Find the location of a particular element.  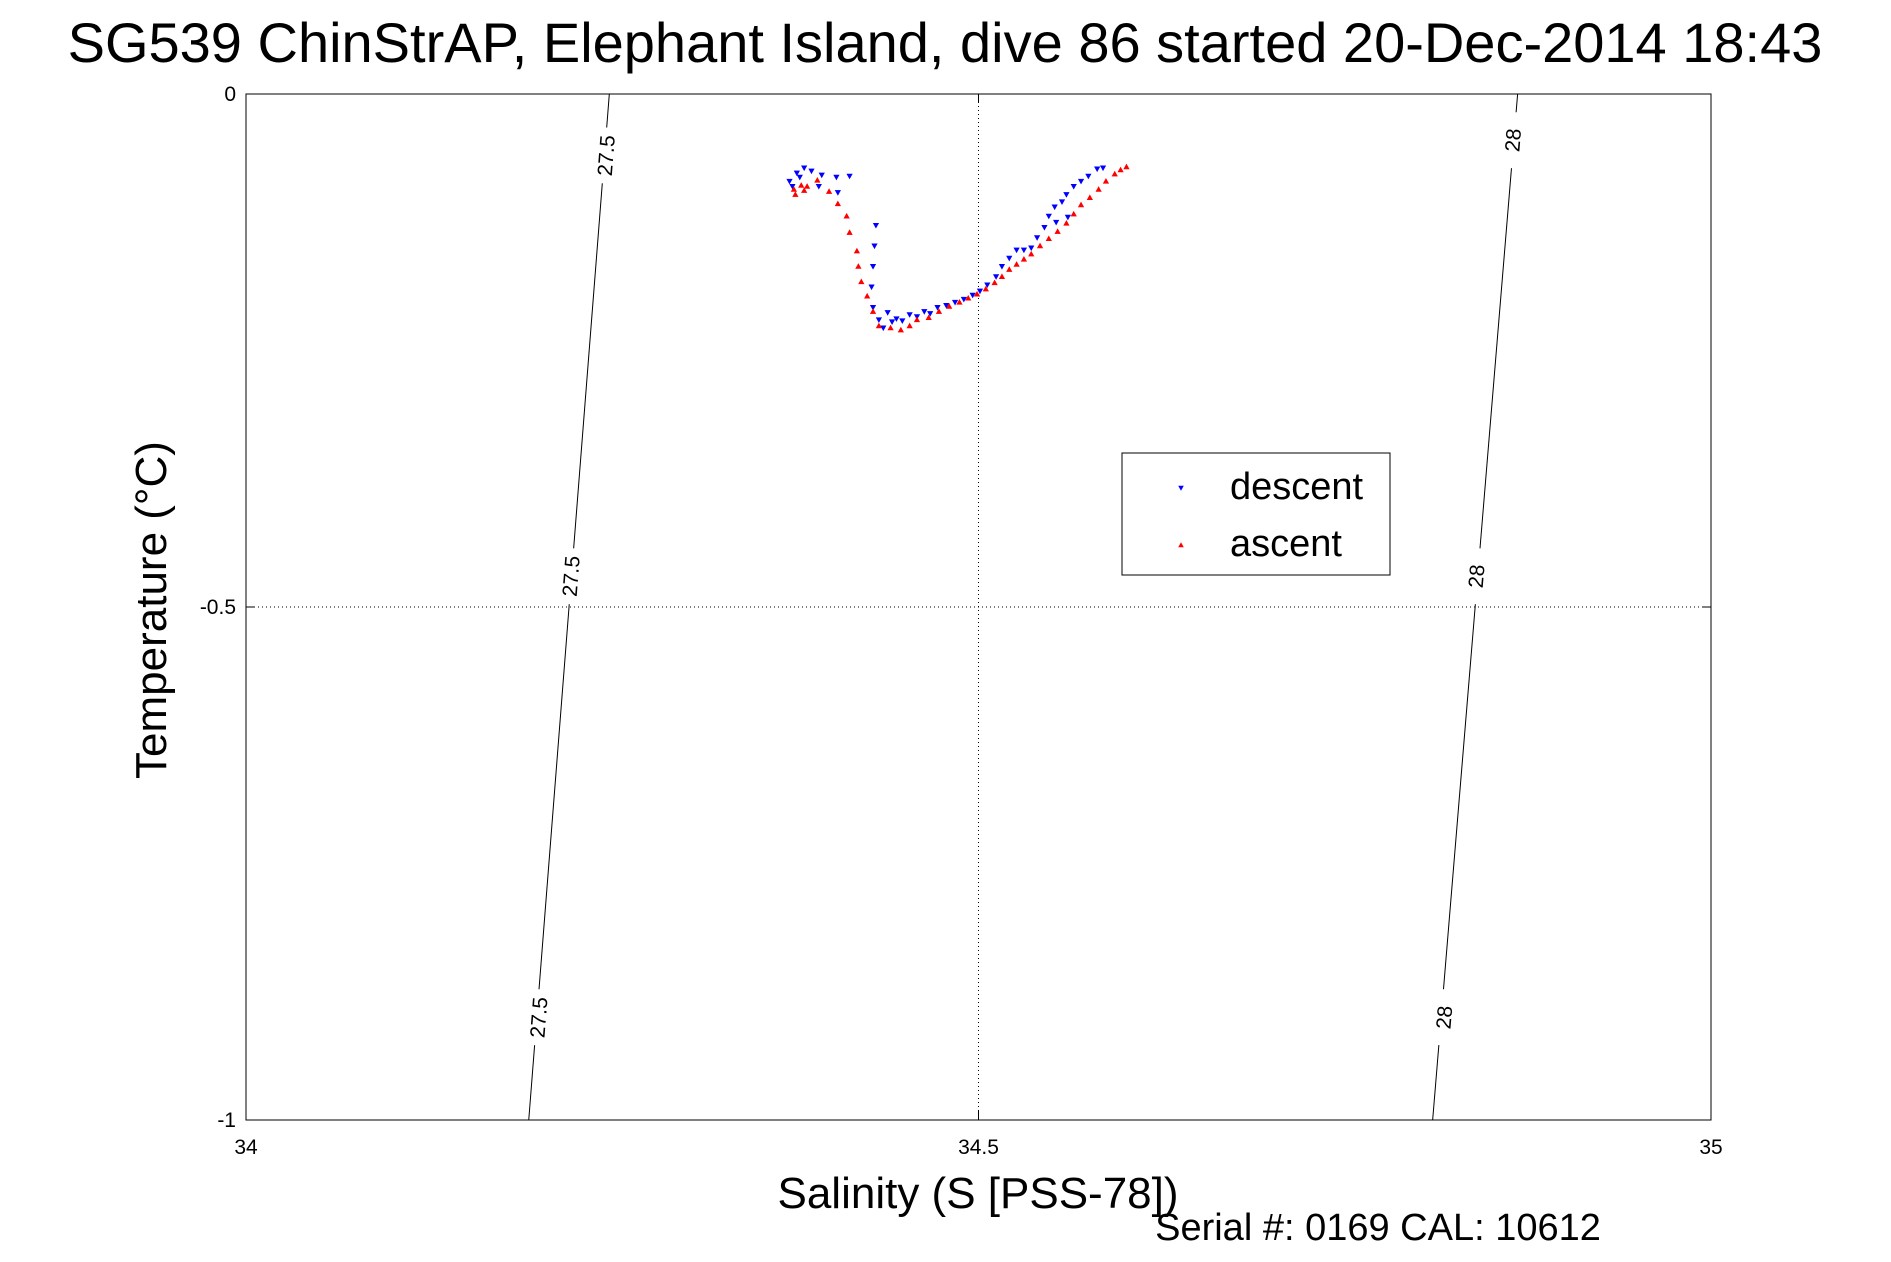

x-axis-label: Salinity (S [PSS-78]) is located at coordinates (977, 1193).